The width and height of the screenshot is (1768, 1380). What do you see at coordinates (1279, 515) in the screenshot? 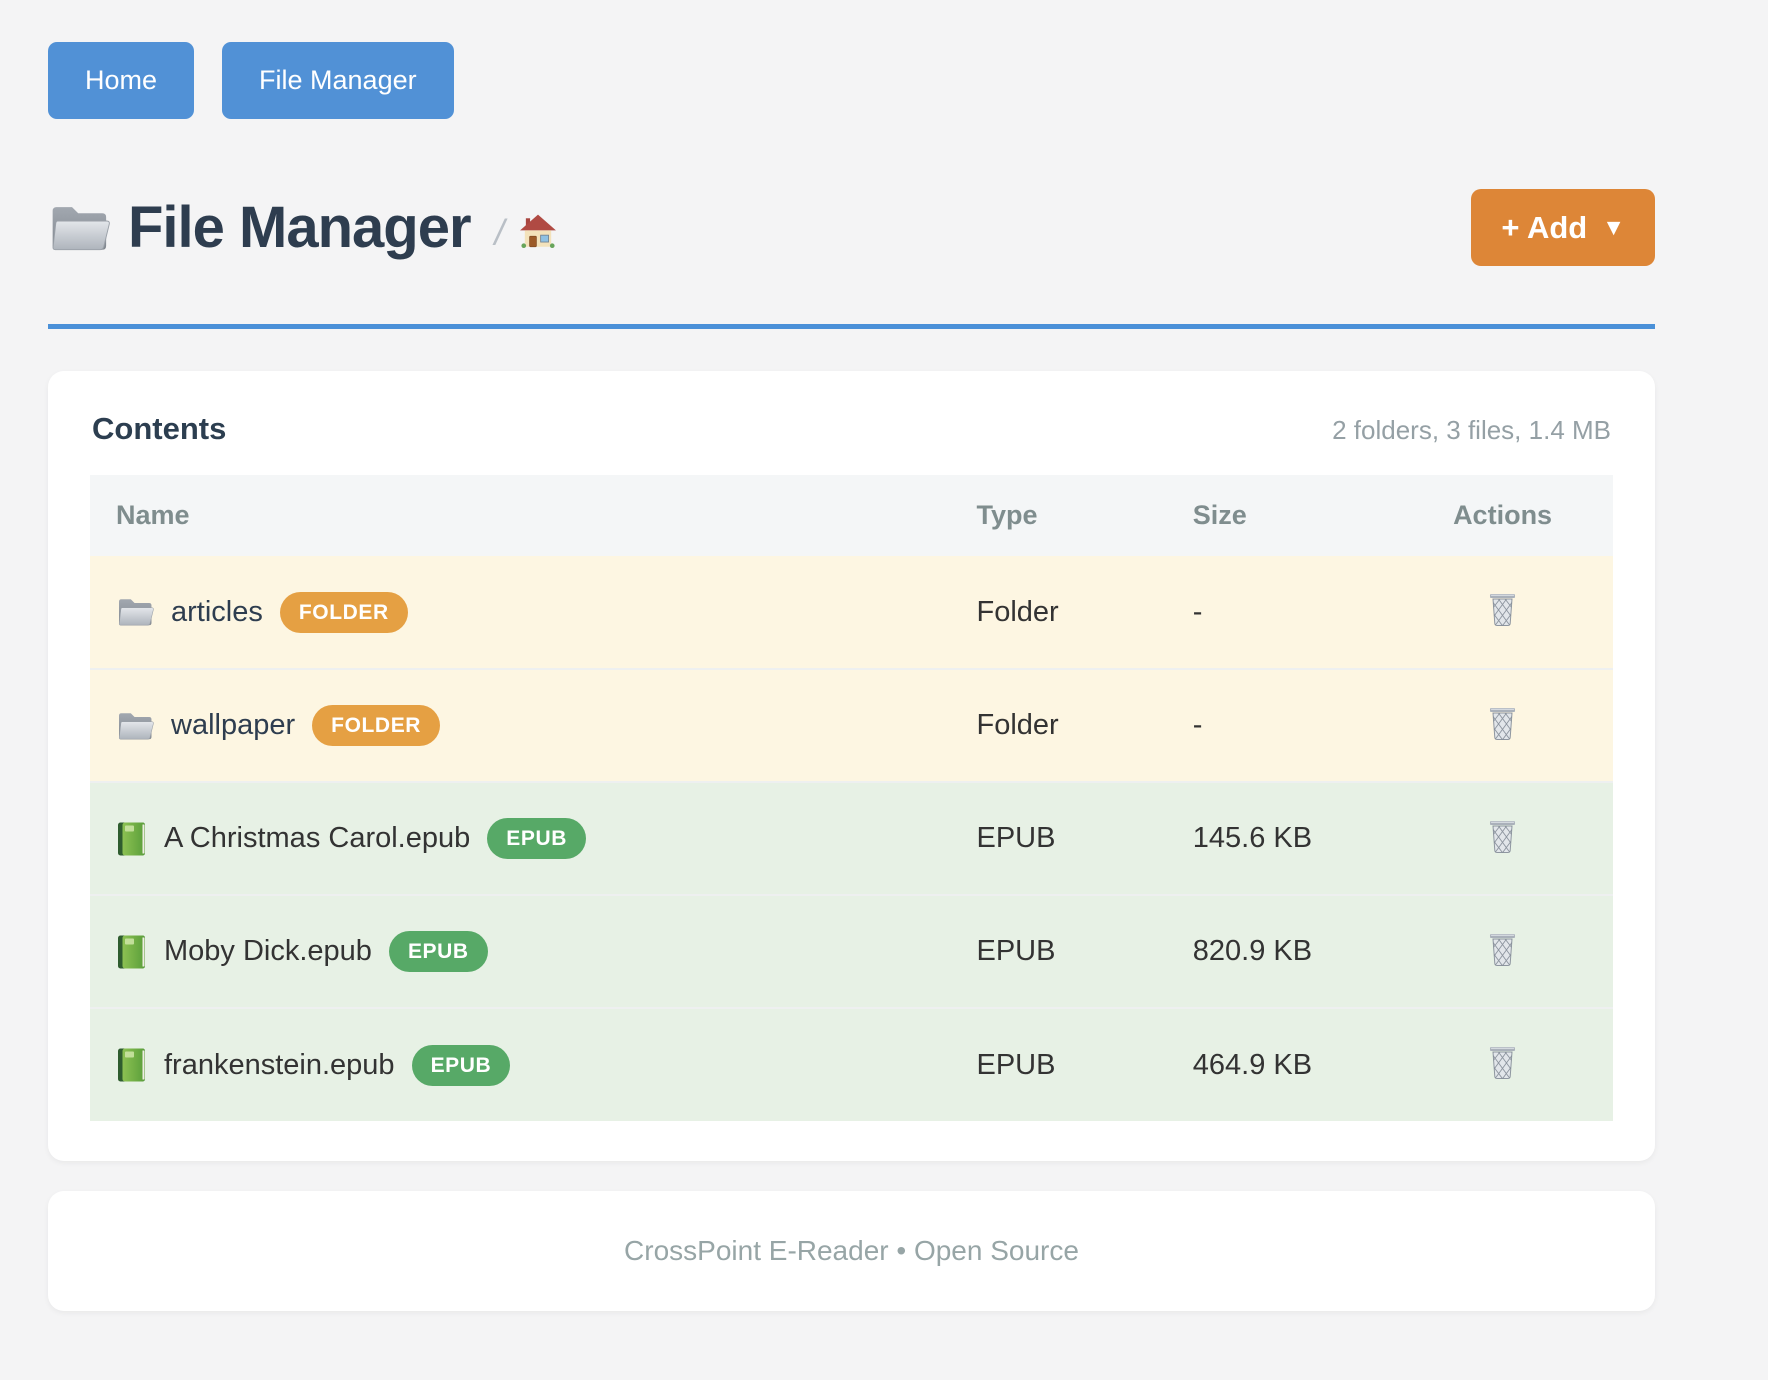
I see `column-header-size: Size` at bounding box center [1279, 515].